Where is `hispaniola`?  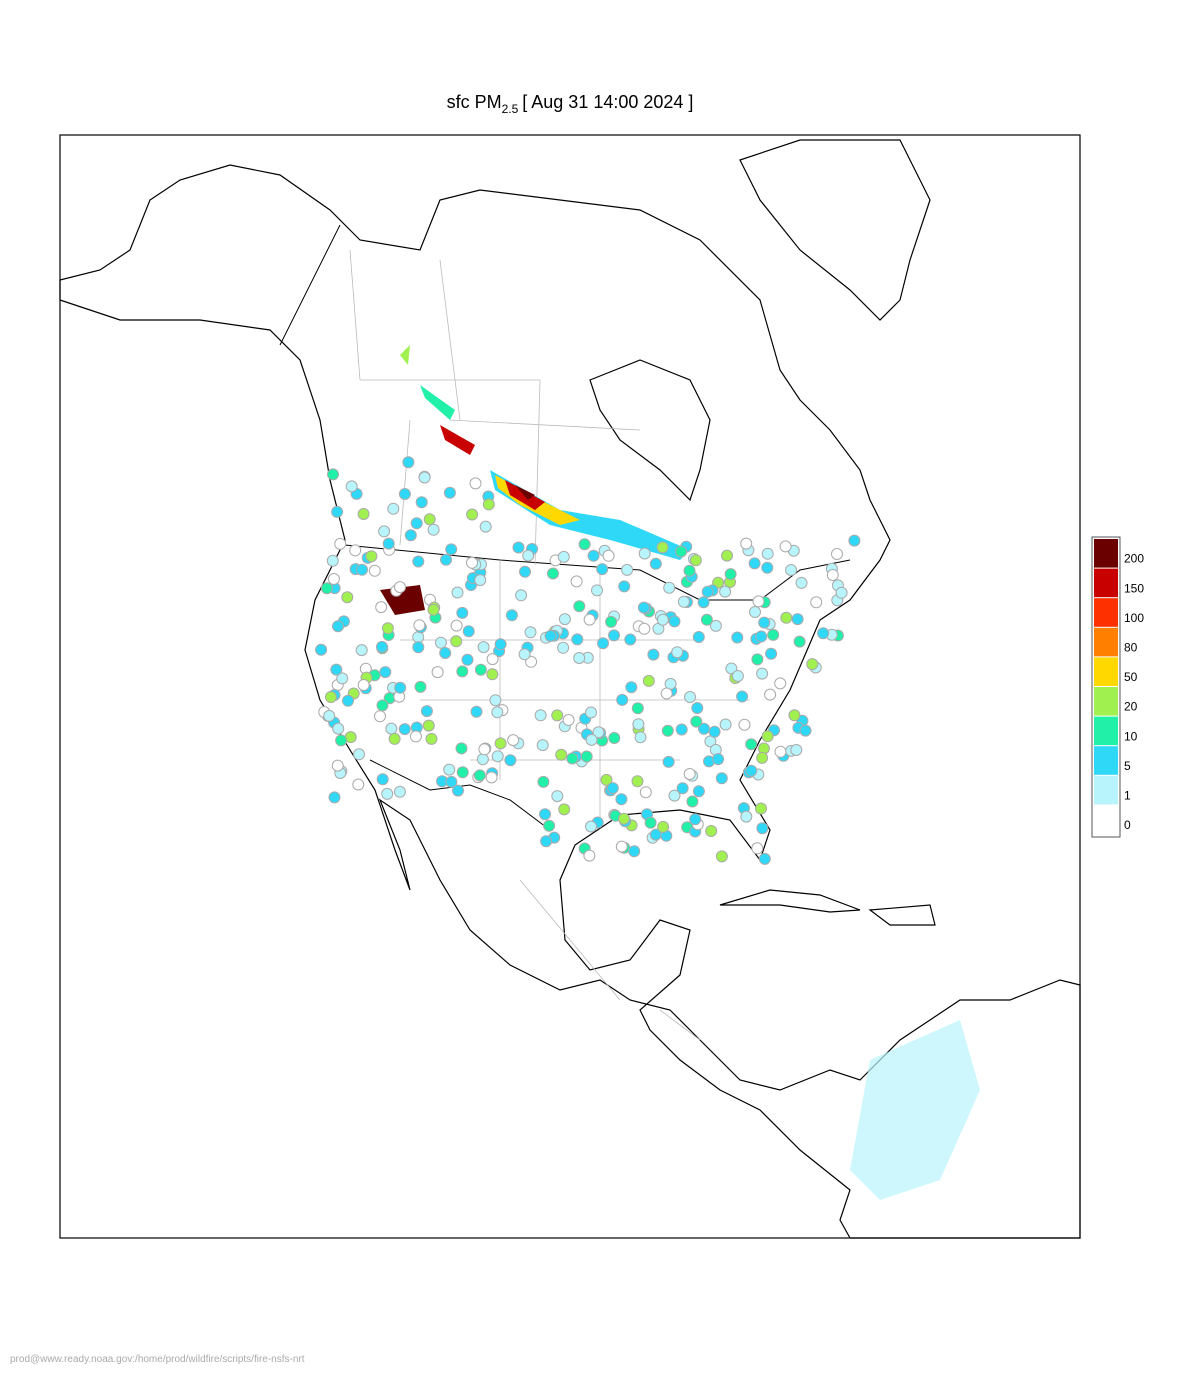 hispaniola is located at coordinates (902, 915).